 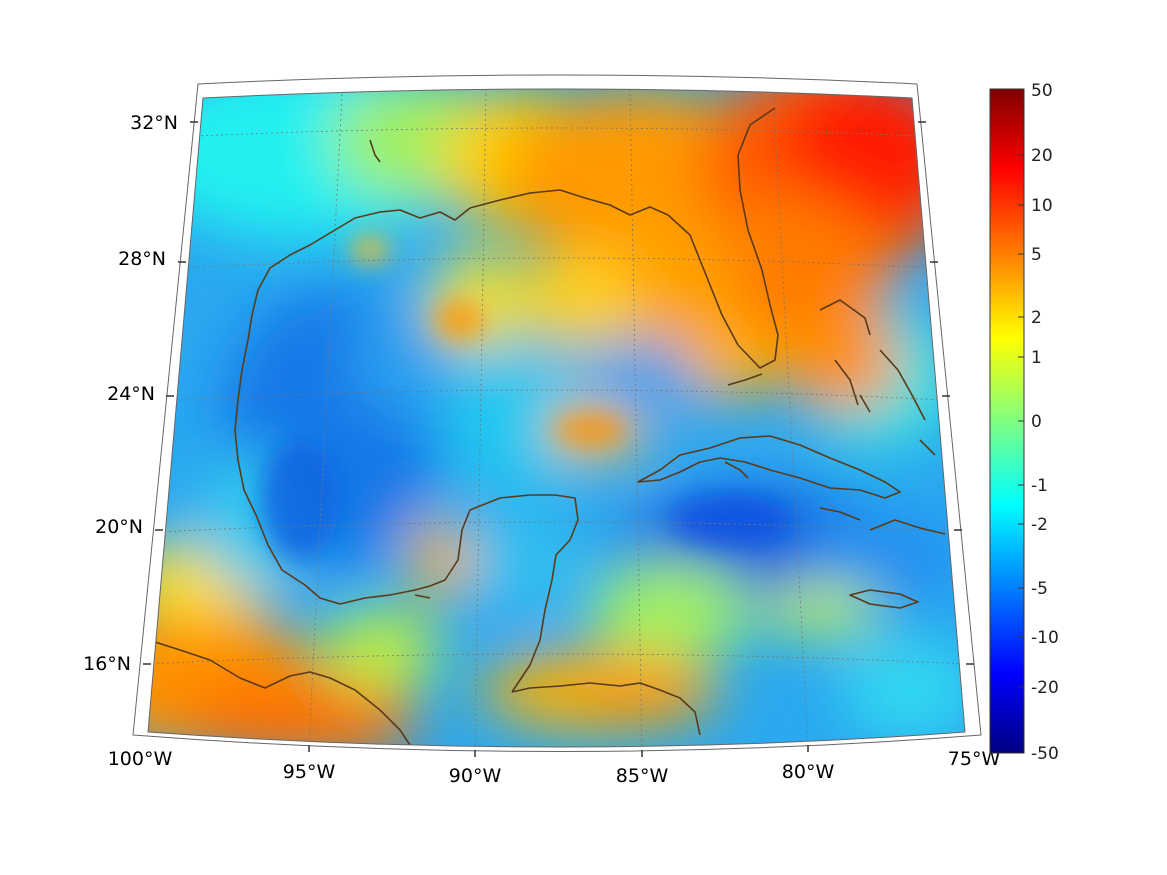 I want to click on lon-label-100: 100°W, so click(x=140, y=759).